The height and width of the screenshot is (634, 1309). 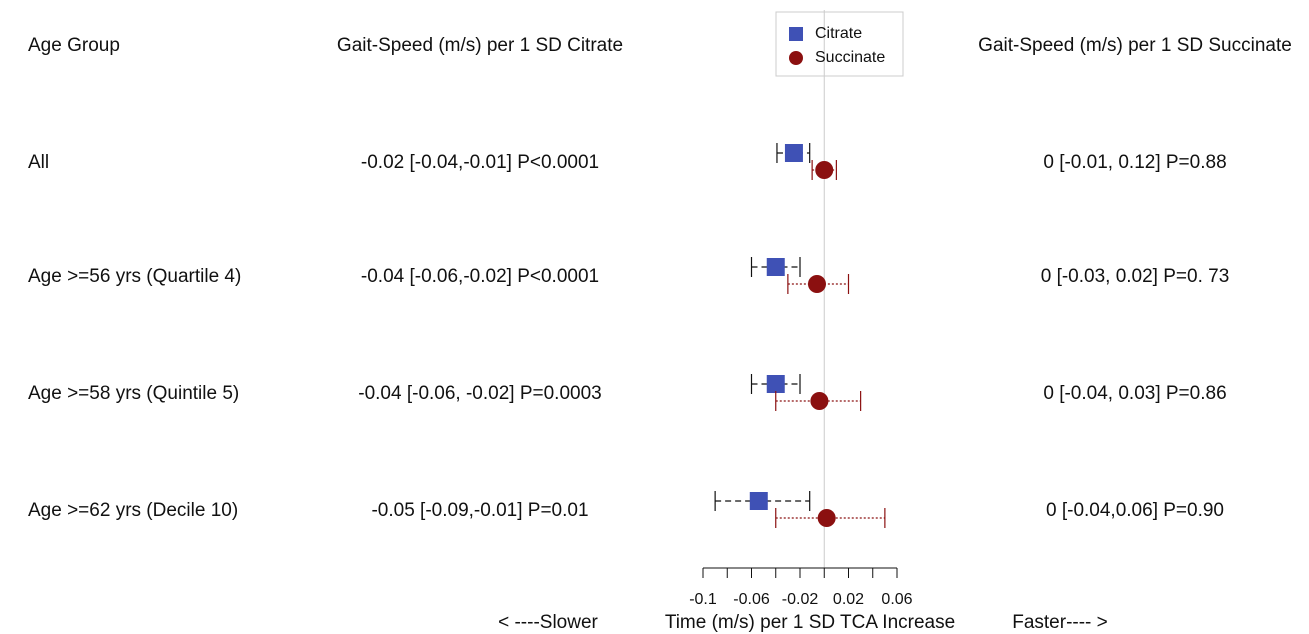 What do you see at coordinates (800, 599) in the screenshot?
I see `x-tick-label: -0.02` at bounding box center [800, 599].